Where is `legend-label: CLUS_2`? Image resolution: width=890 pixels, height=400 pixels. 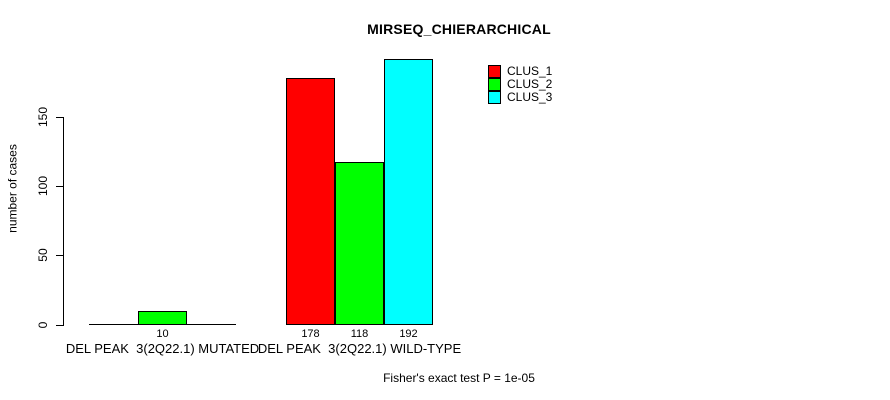
legend-label: CLUS_2 is located at coordinates (530, 84).